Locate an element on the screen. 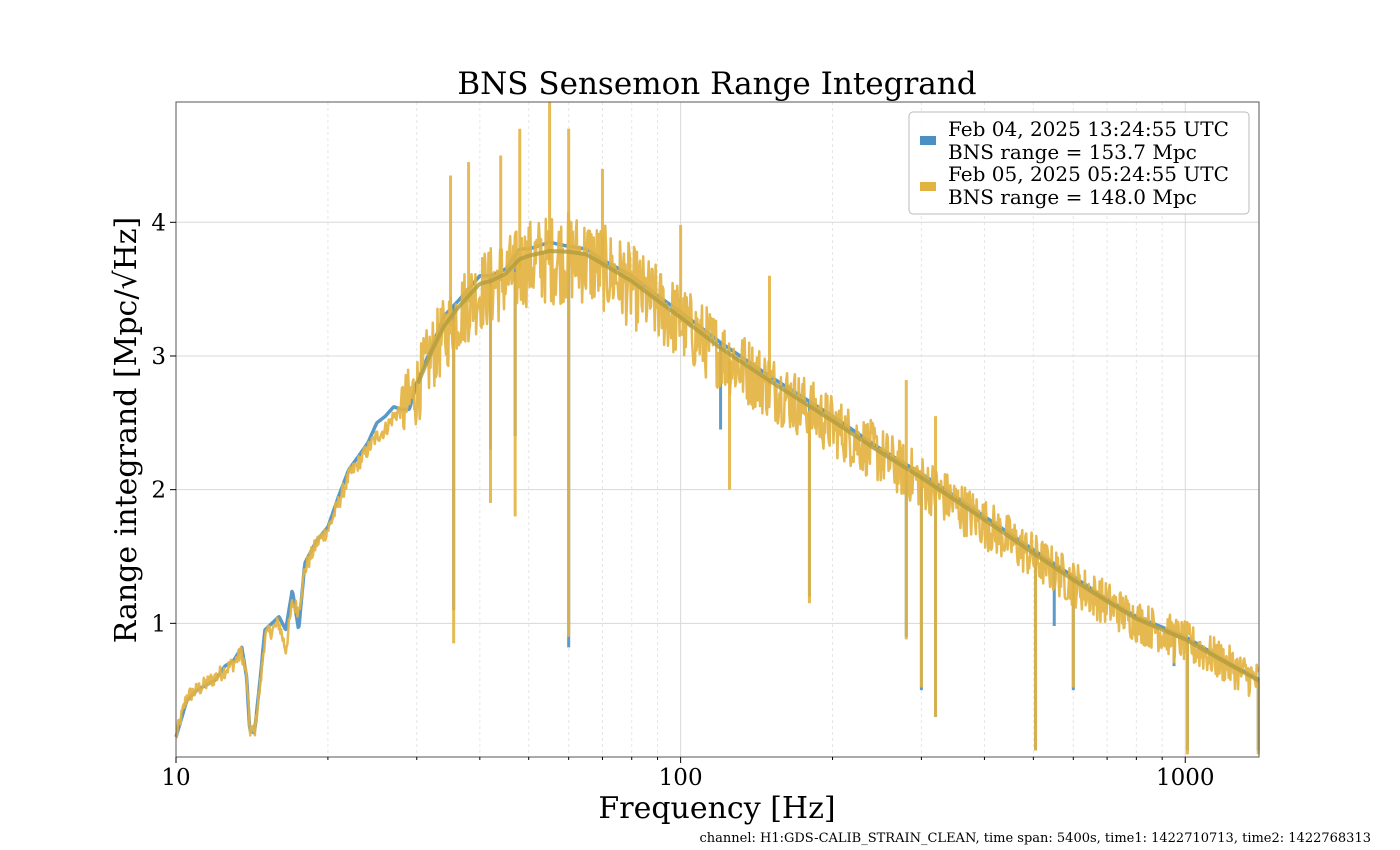 The image size is (1400, 850). x-tick-label: 1000 is located at coordinates (1185, 778).